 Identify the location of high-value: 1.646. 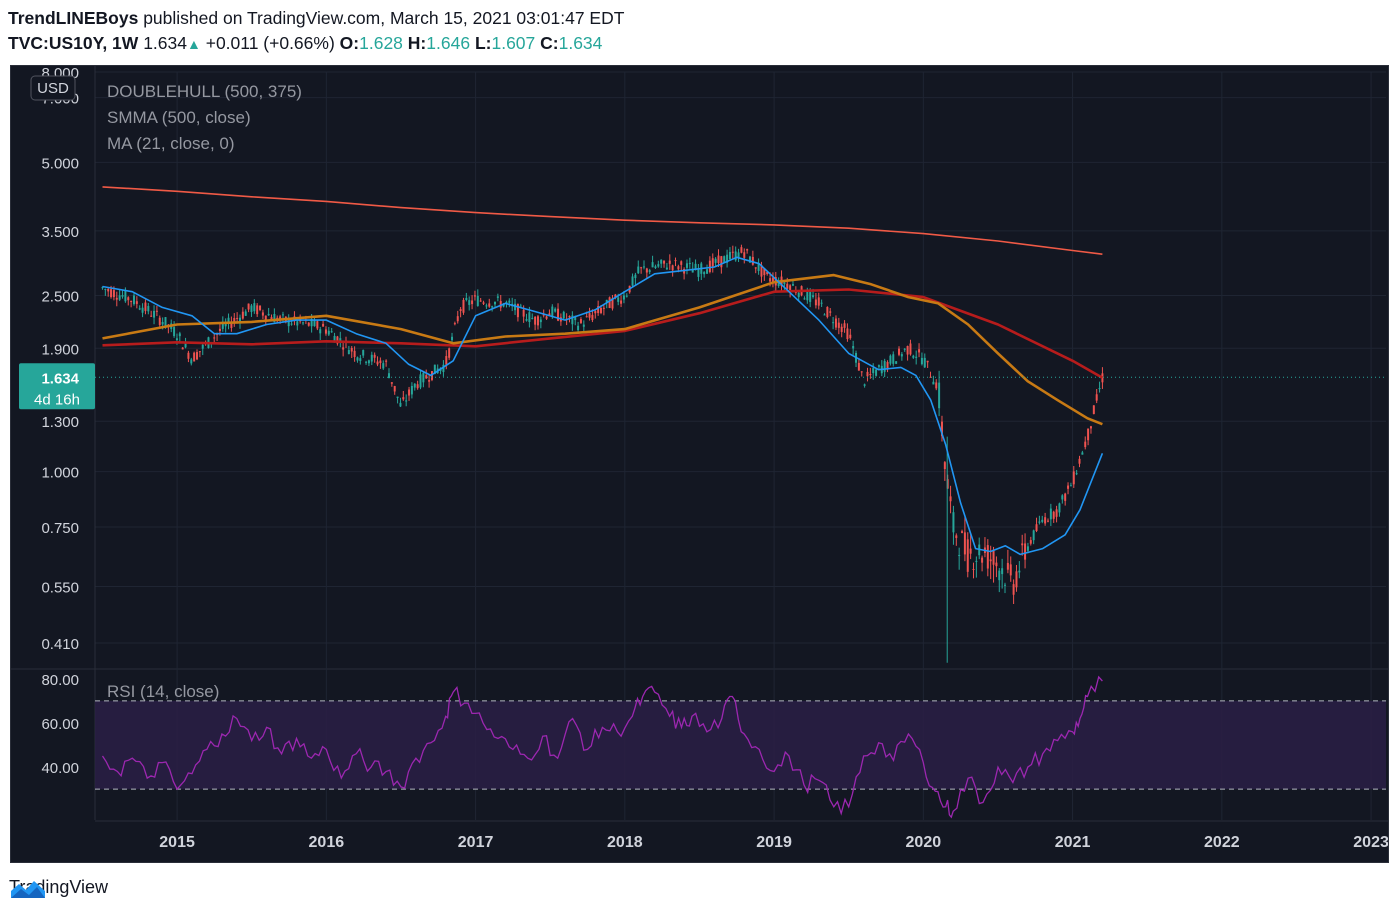
(448, 43).